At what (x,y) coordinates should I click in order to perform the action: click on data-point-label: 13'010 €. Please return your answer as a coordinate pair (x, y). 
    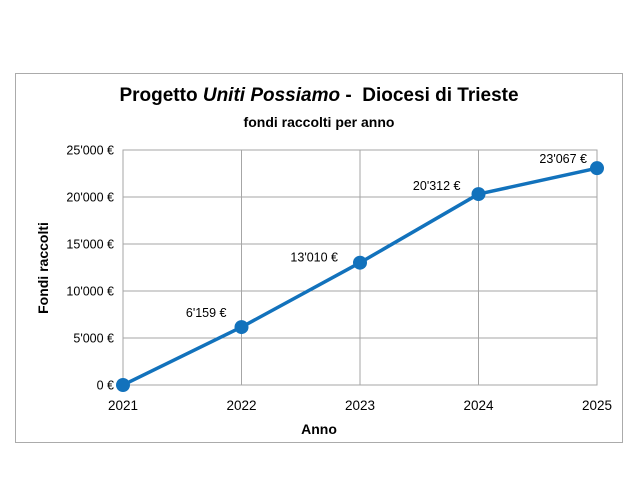
    Looking at the image, I should click on (314, 258).